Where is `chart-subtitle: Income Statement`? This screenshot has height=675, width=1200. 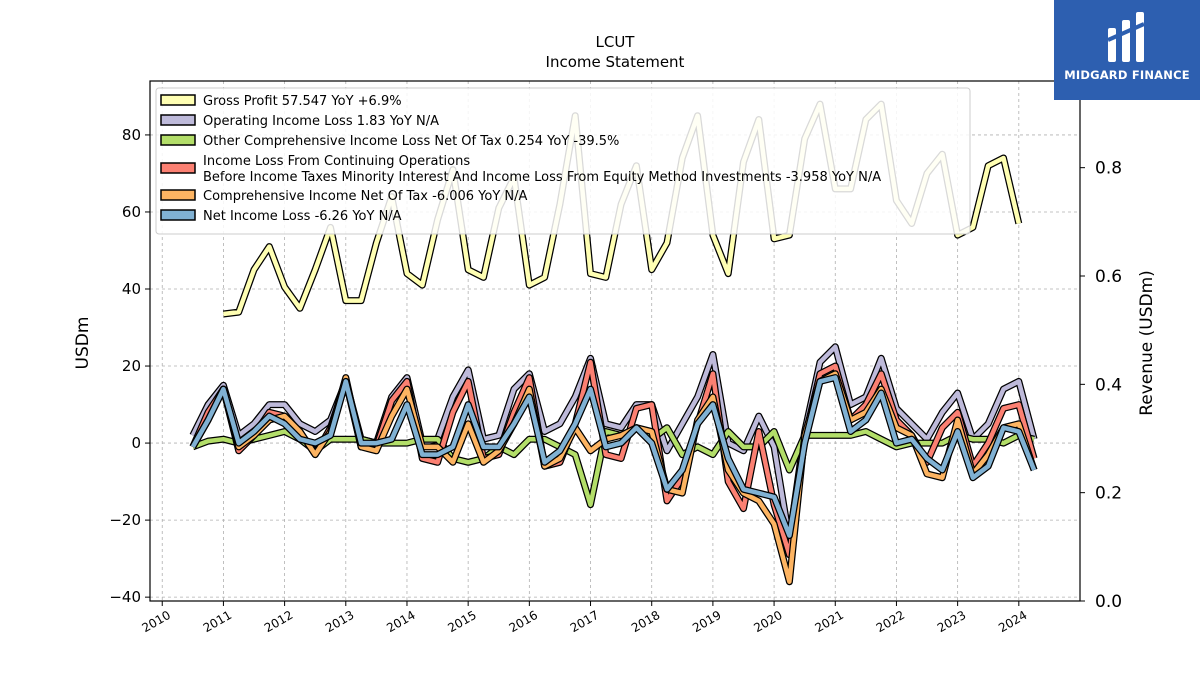
chart-subtitle: Income Statement is located at coordinates (615, 62).